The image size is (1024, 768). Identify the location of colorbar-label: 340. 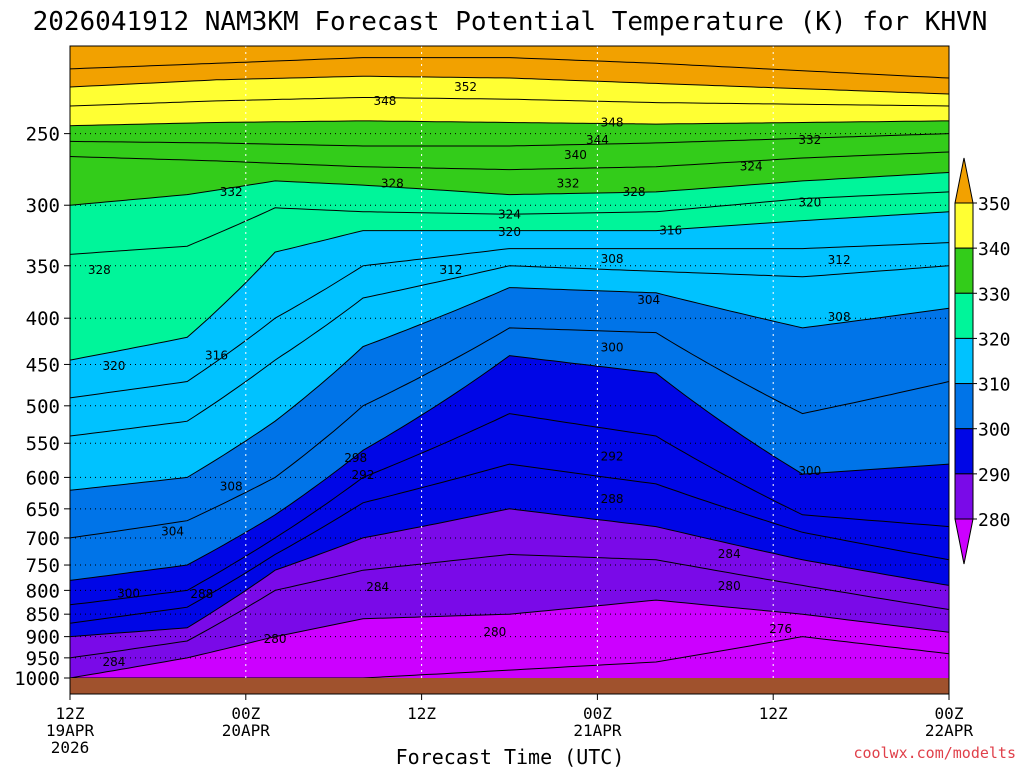
(994, 249).